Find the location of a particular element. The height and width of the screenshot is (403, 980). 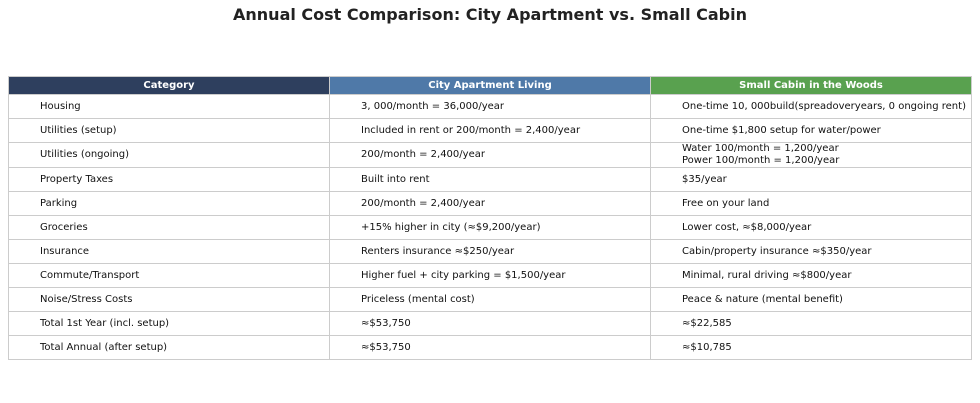

cabin-cell: Free on your land is located at coordinates (811, 203).